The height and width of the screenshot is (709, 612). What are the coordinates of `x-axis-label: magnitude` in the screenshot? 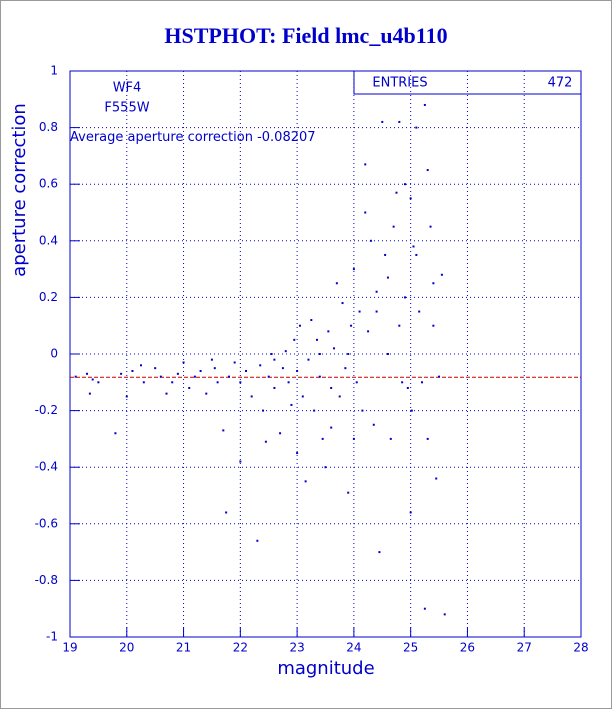 It's located at (325, 668).